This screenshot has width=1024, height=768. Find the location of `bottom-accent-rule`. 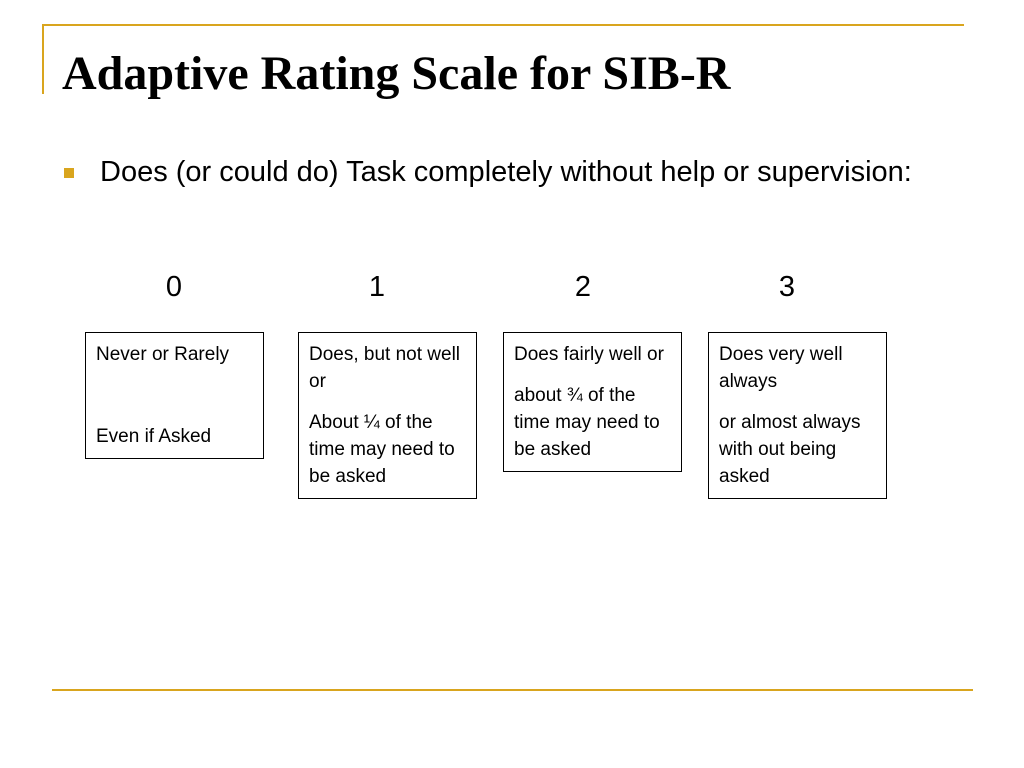

bottom-accent-rule is located at coordinates (512, 690).